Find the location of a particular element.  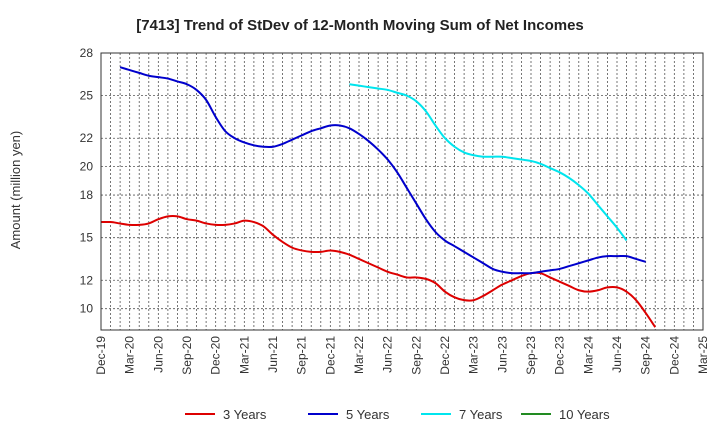

y-tick-label: 20 is located at coordinates (87, 167).